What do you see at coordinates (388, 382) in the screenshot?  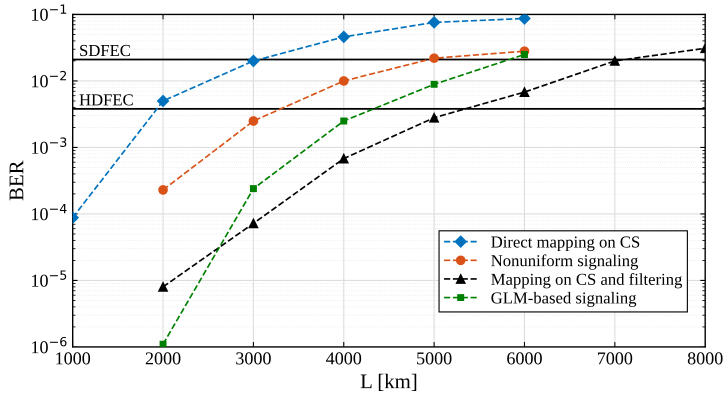 I see `x-axis-title: L [km]` at bounding box center [388, 382].